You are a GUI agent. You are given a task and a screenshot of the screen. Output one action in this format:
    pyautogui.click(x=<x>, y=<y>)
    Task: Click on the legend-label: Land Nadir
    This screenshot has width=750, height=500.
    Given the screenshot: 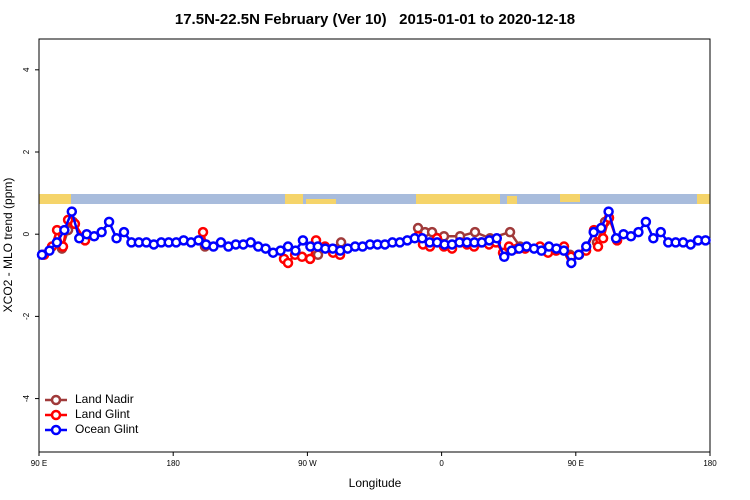 What is the action you would take?
    pyautogui.click(x=104, y=399)
    